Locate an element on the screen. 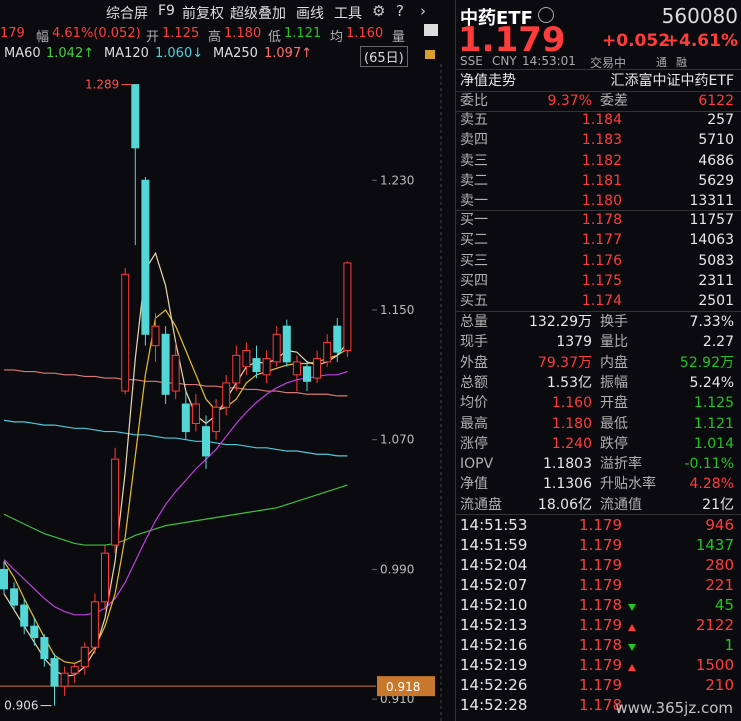 The image size is (741, 721). stat-value: 1.53亿 is located at coordinates (569, 382).